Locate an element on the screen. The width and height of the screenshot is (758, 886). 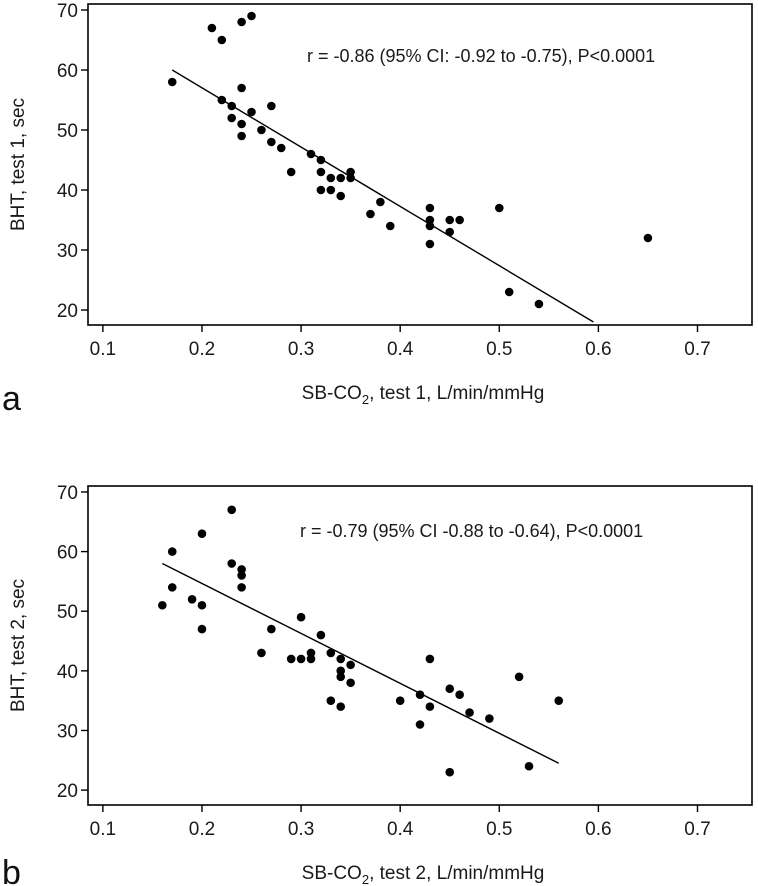
y-tick-label: 70 is located at coordinates (67, 11).